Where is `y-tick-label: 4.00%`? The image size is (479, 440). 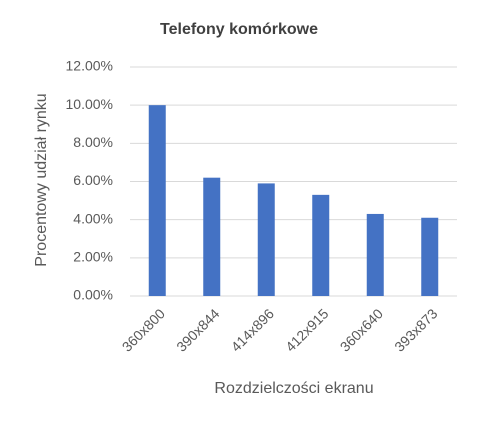 y-tick-label: 4.00% is located at coordinates (93, 218).